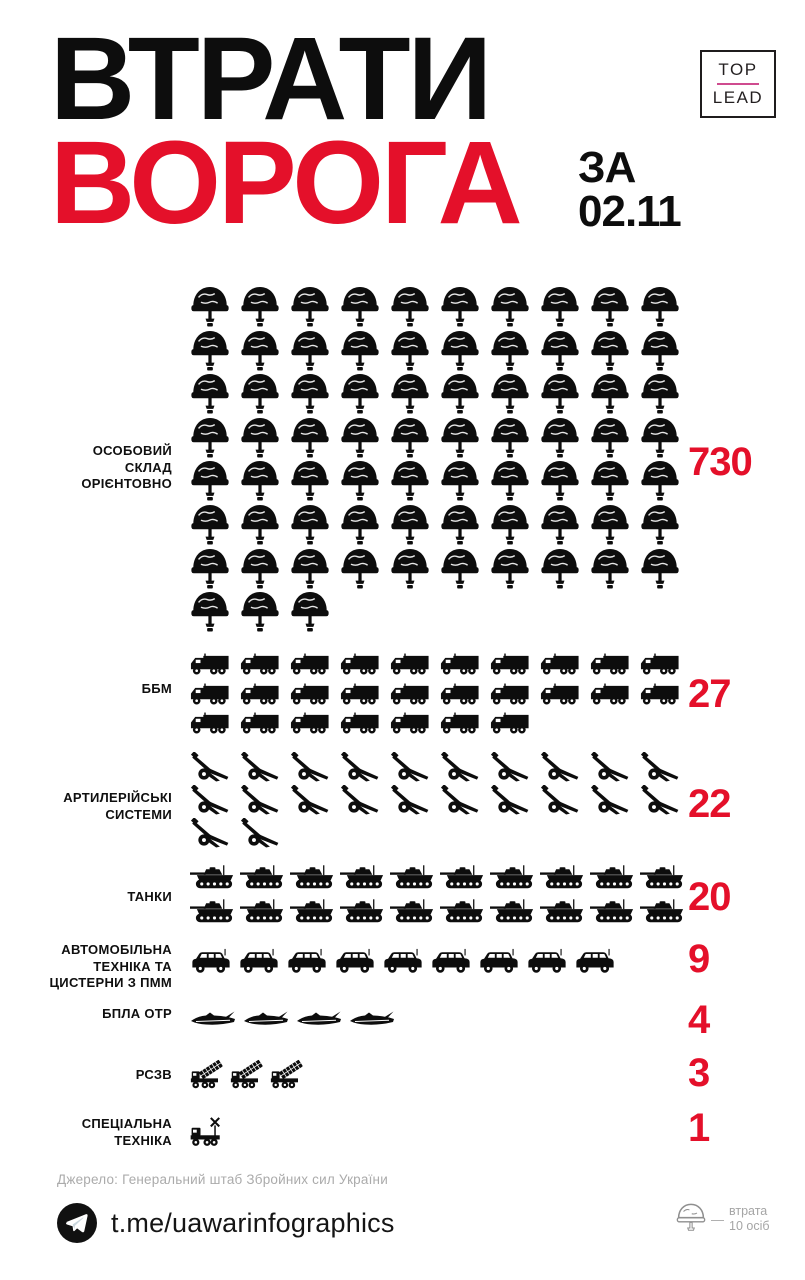 The height and width of the screenshot is (1280, 805). What do you see at coordinates (430, 963) in the screenshot?
I see `icon-grid-auto` at bounding box center [430, 963].